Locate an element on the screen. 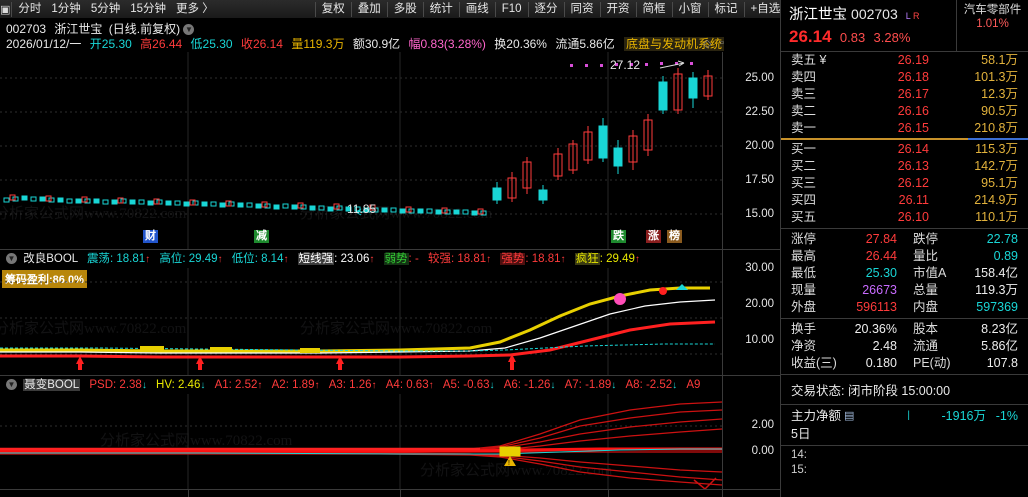 Image resolution: width=1028 pixels, height=497 pixels. ask-row: 卖二 26.16 90.5万 is located at coordinates (904, 111).